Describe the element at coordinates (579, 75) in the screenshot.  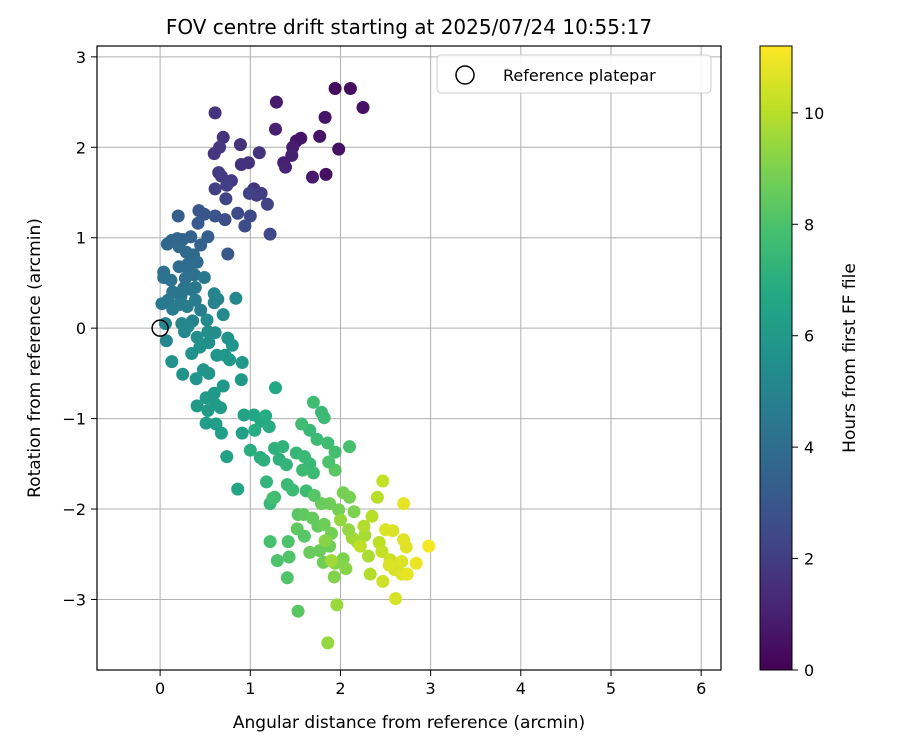
I see `legend-label: Reference platepar` at that location.